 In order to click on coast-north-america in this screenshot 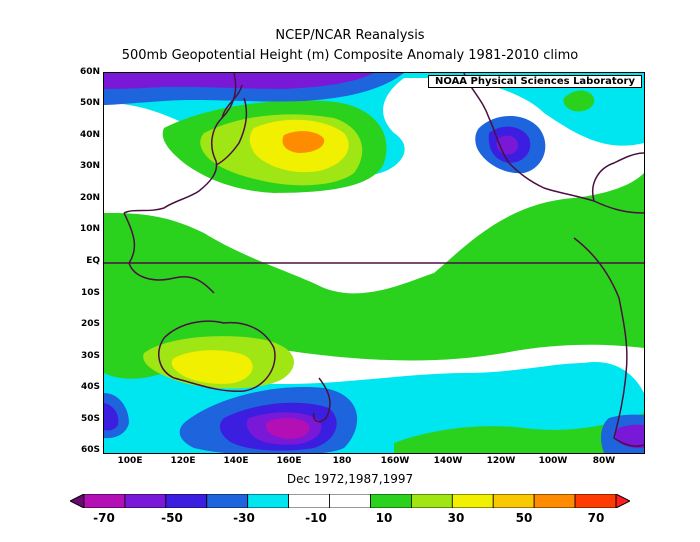, I will do `click(553, 143)`.